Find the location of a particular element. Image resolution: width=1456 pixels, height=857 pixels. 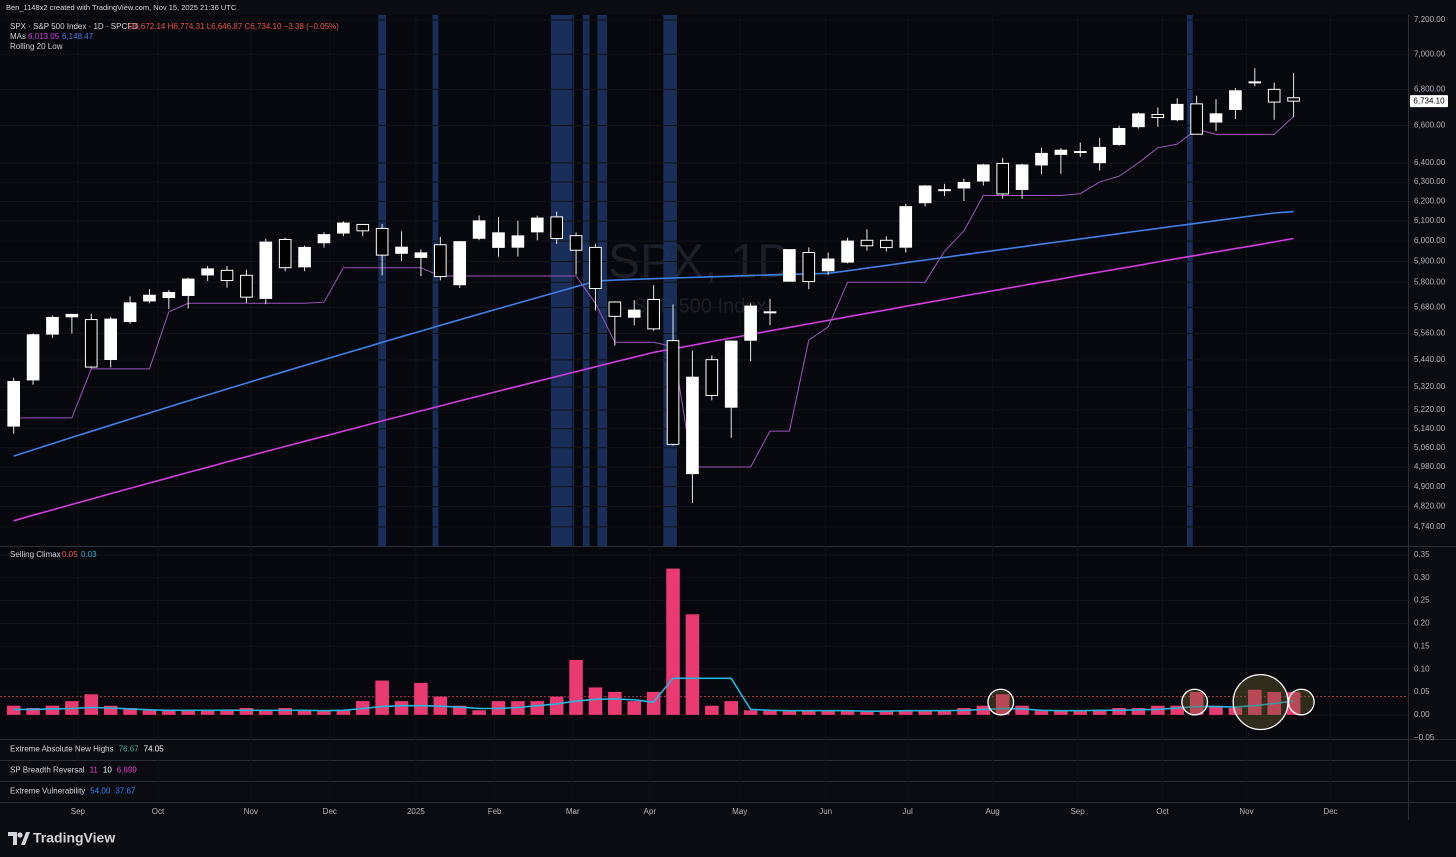

indicator-value: 10 is located at coordinates (107, 770).